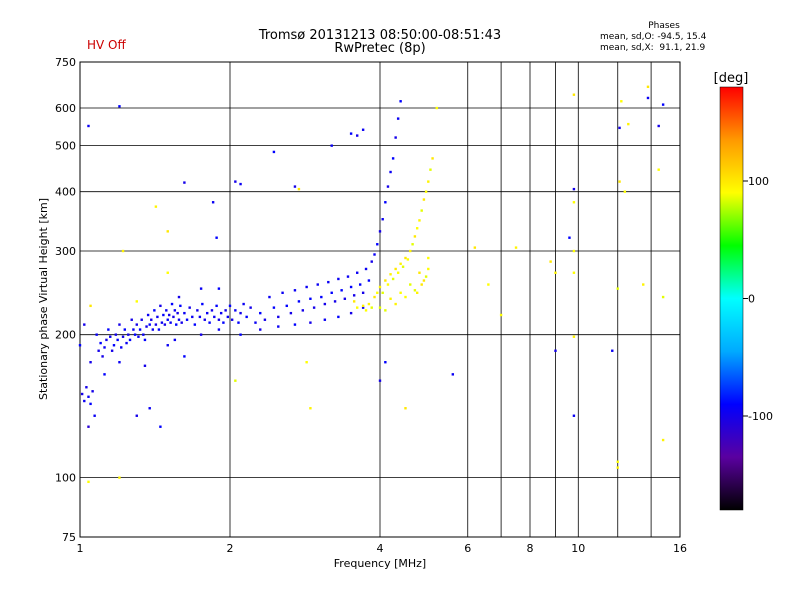 This screenshot has width=800, height=600. I want to click on y-tick-label: 500, so click(65, 146).